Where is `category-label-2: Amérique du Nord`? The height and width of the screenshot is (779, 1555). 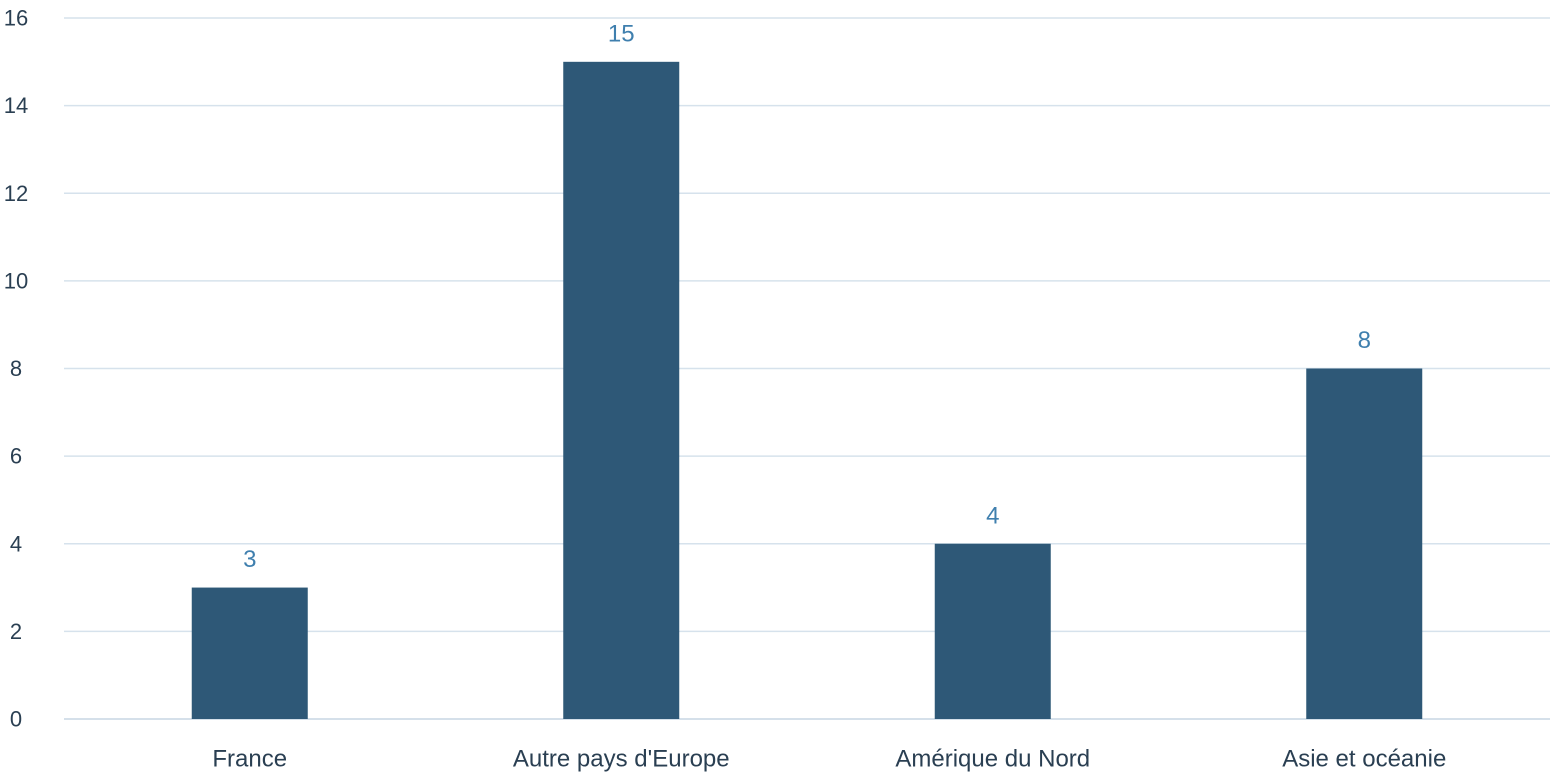 category-label-2: Amérique du Nord is located at coordinates (992, 759).